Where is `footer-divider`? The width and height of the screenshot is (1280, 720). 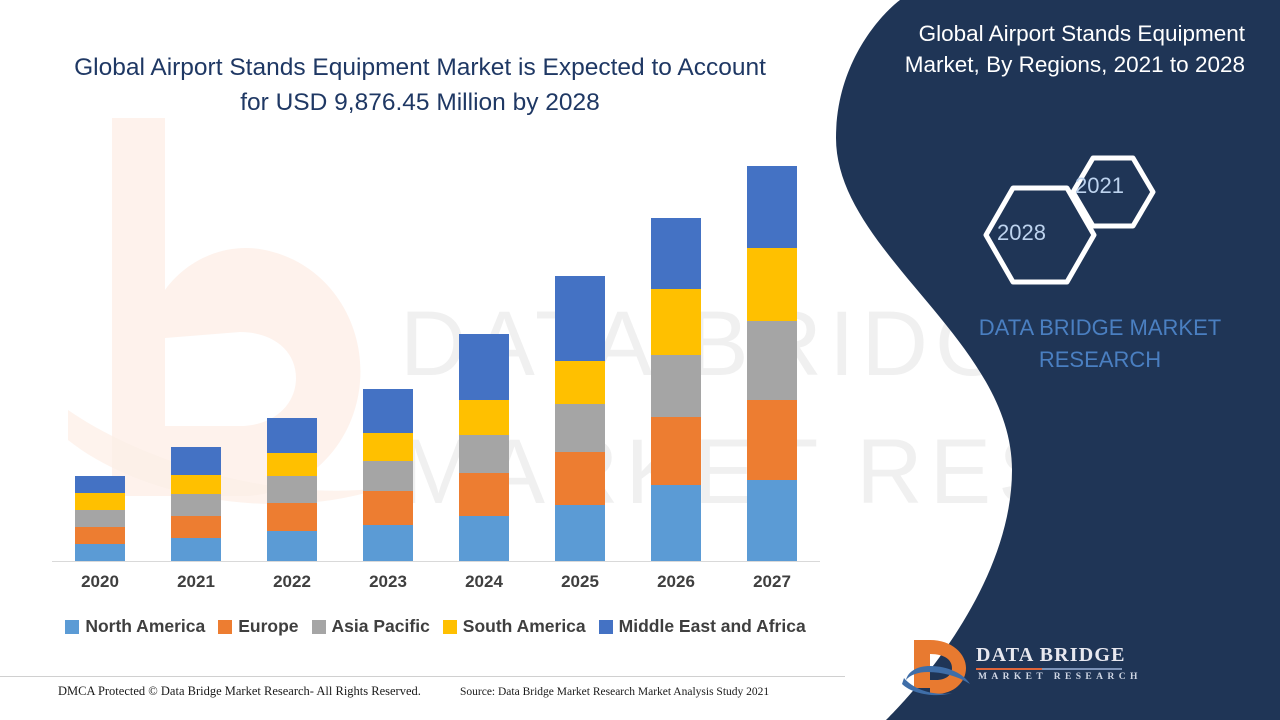 footer-divider is located at coordinates (422, 676).